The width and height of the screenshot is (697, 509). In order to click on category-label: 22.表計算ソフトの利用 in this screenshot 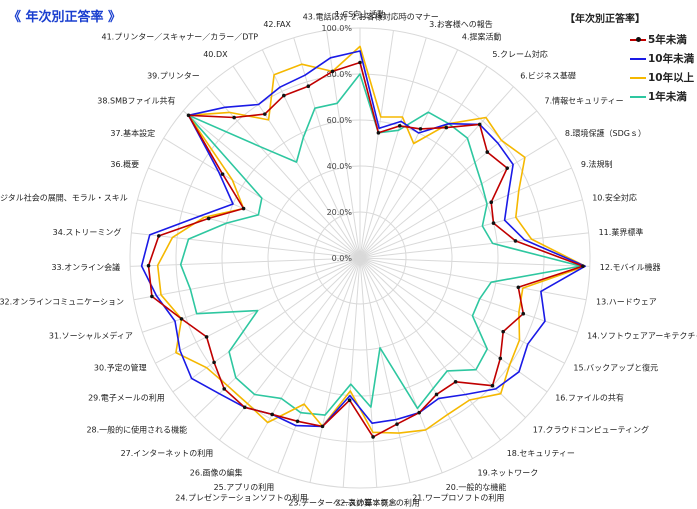, I will do `click(377, 502)`.